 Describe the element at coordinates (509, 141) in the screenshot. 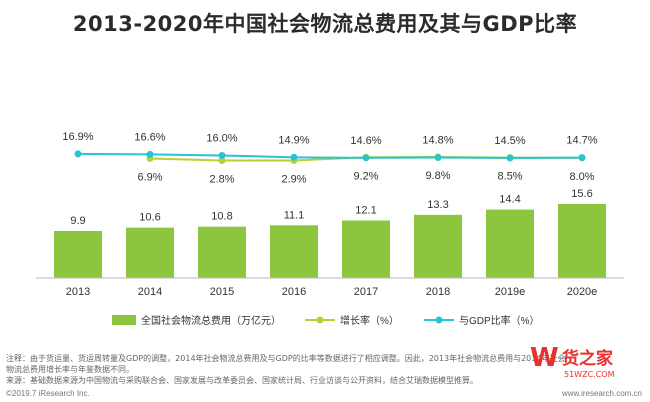

I see `gdp-ratio-label: 14.5%` at that location.